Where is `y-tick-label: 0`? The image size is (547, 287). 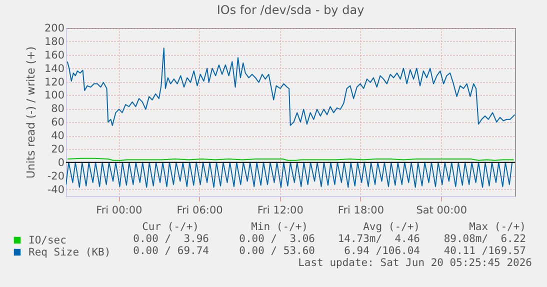 y-tick-label: 0 is located at coordinates (61, 162).